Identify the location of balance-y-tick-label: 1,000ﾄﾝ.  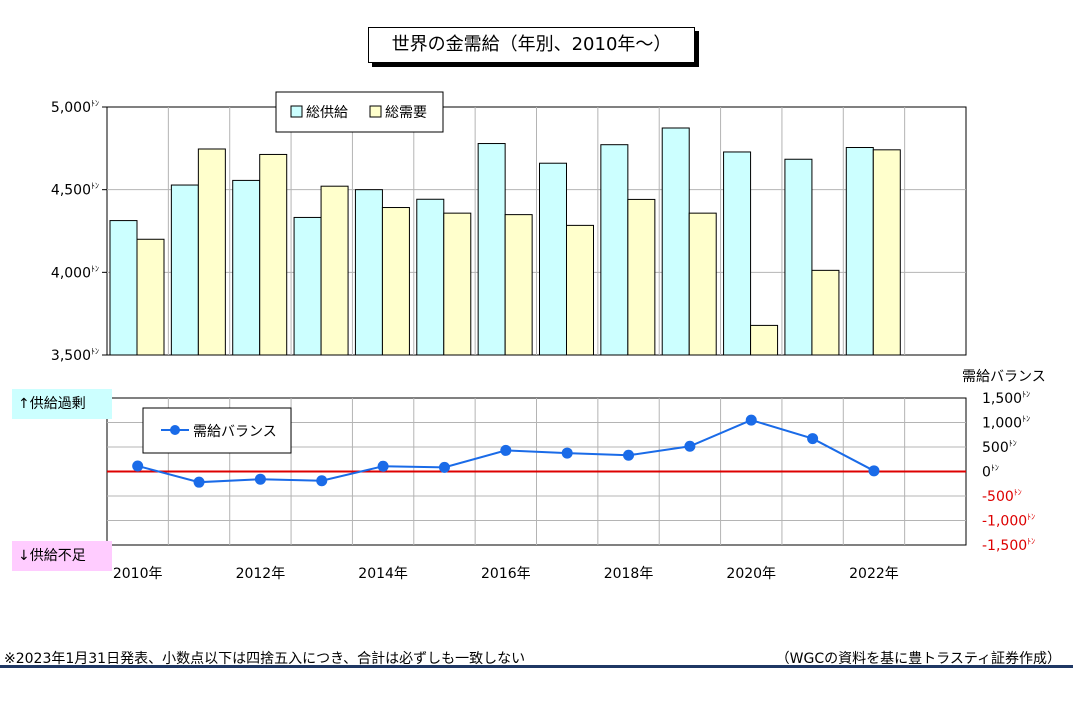
(1006, 423).